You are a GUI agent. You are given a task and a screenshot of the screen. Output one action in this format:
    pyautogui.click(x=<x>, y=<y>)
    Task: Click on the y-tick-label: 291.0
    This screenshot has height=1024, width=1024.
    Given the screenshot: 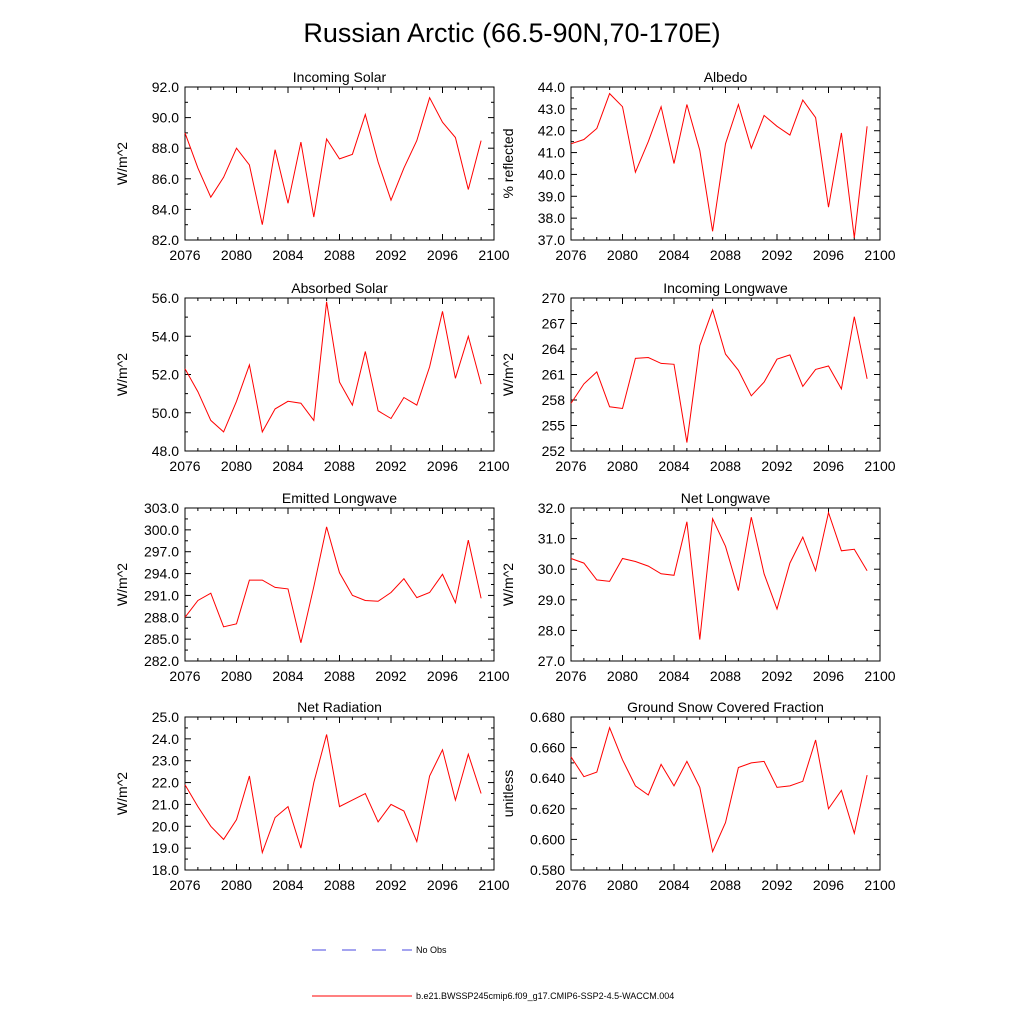 What is the action you would take?
    pyautogui.click(x=161, y=595)
    